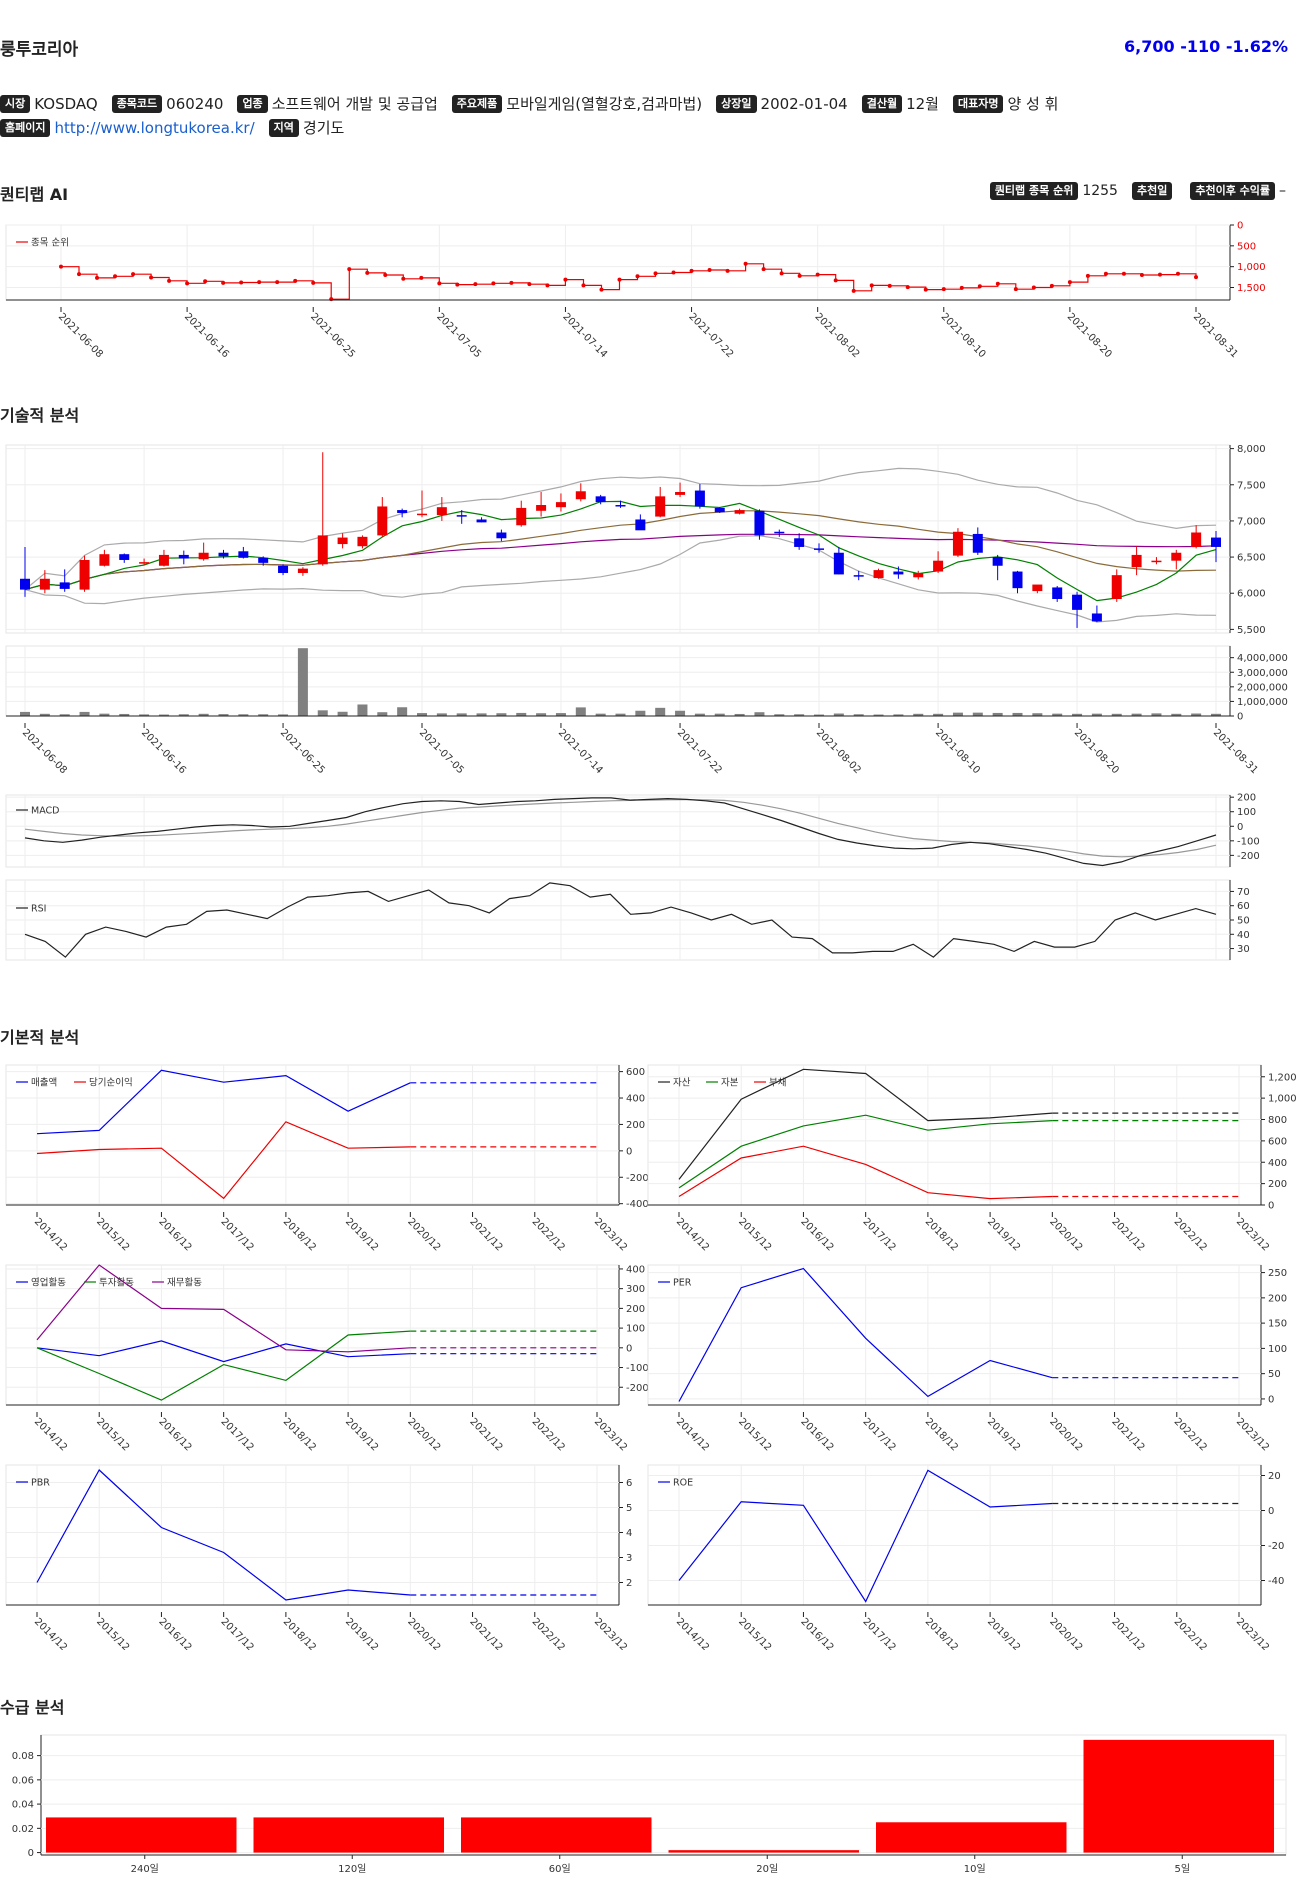 This screenshot has width=1296, height=1893. What do you see at coordinates (1277, 1184) in the screenshot?
I see `y-tick-label: 200` at bounding box center [1277, 1184].